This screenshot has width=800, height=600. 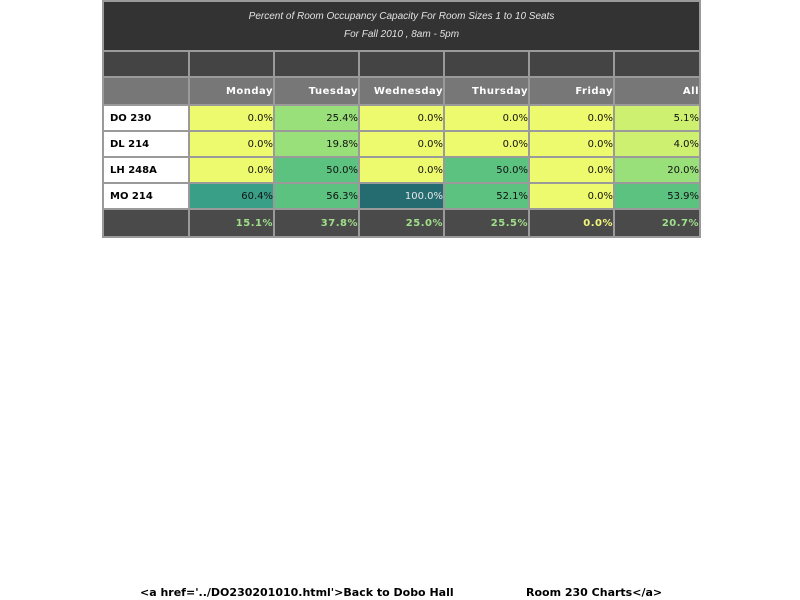 What do you see at coordinates (146, 223) in the screenshot?
I see `totals-label-cell` at bounding box center [146, 223].